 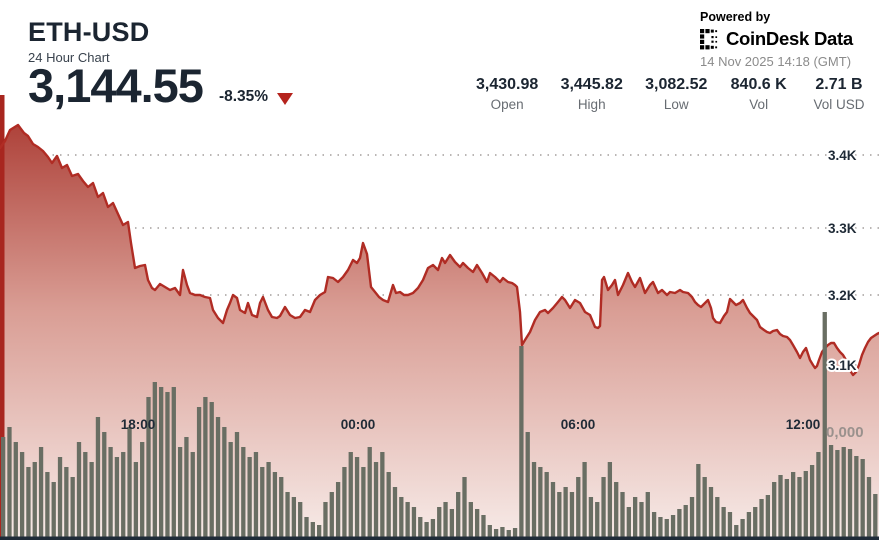 I want to click on powered-by-label: Powered by, so click(x=735, y=17).